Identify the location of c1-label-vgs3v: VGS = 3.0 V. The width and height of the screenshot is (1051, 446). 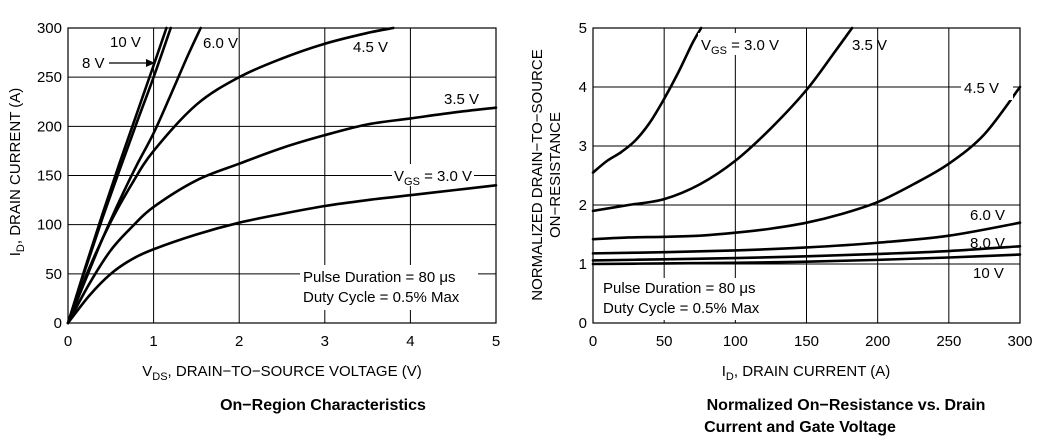
(433, 178).